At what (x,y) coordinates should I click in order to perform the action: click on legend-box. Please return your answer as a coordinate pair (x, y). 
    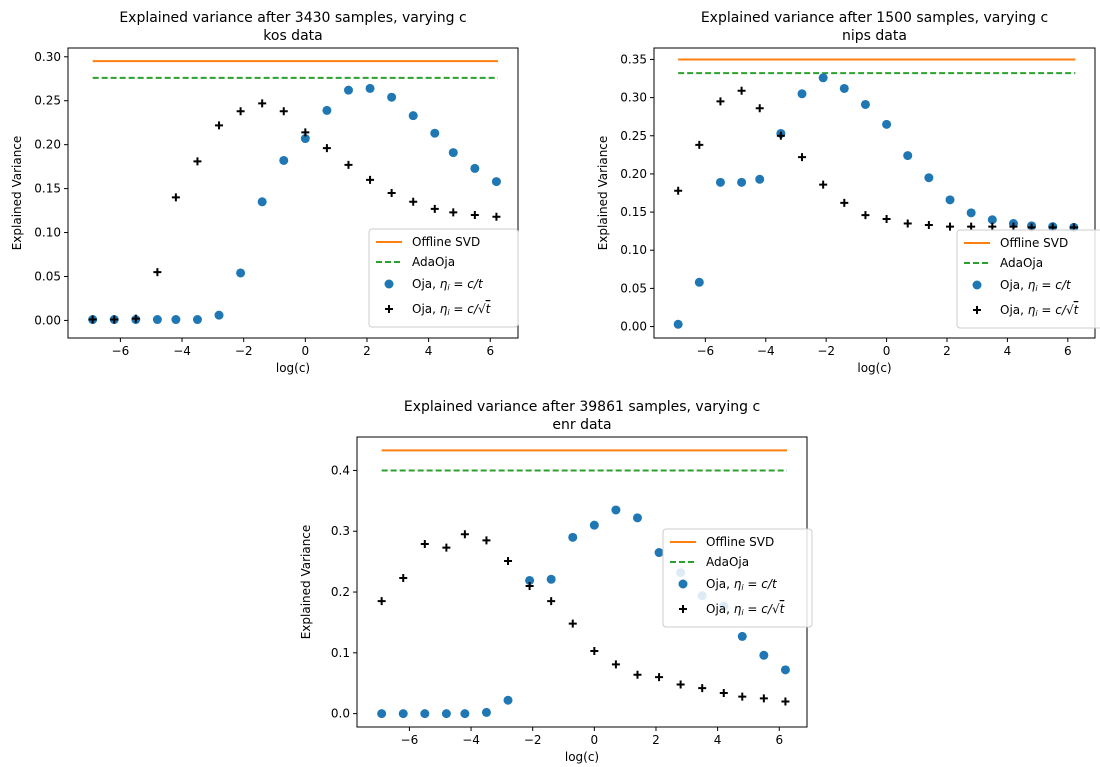
    Looking at the image, I should click on (443, 278).